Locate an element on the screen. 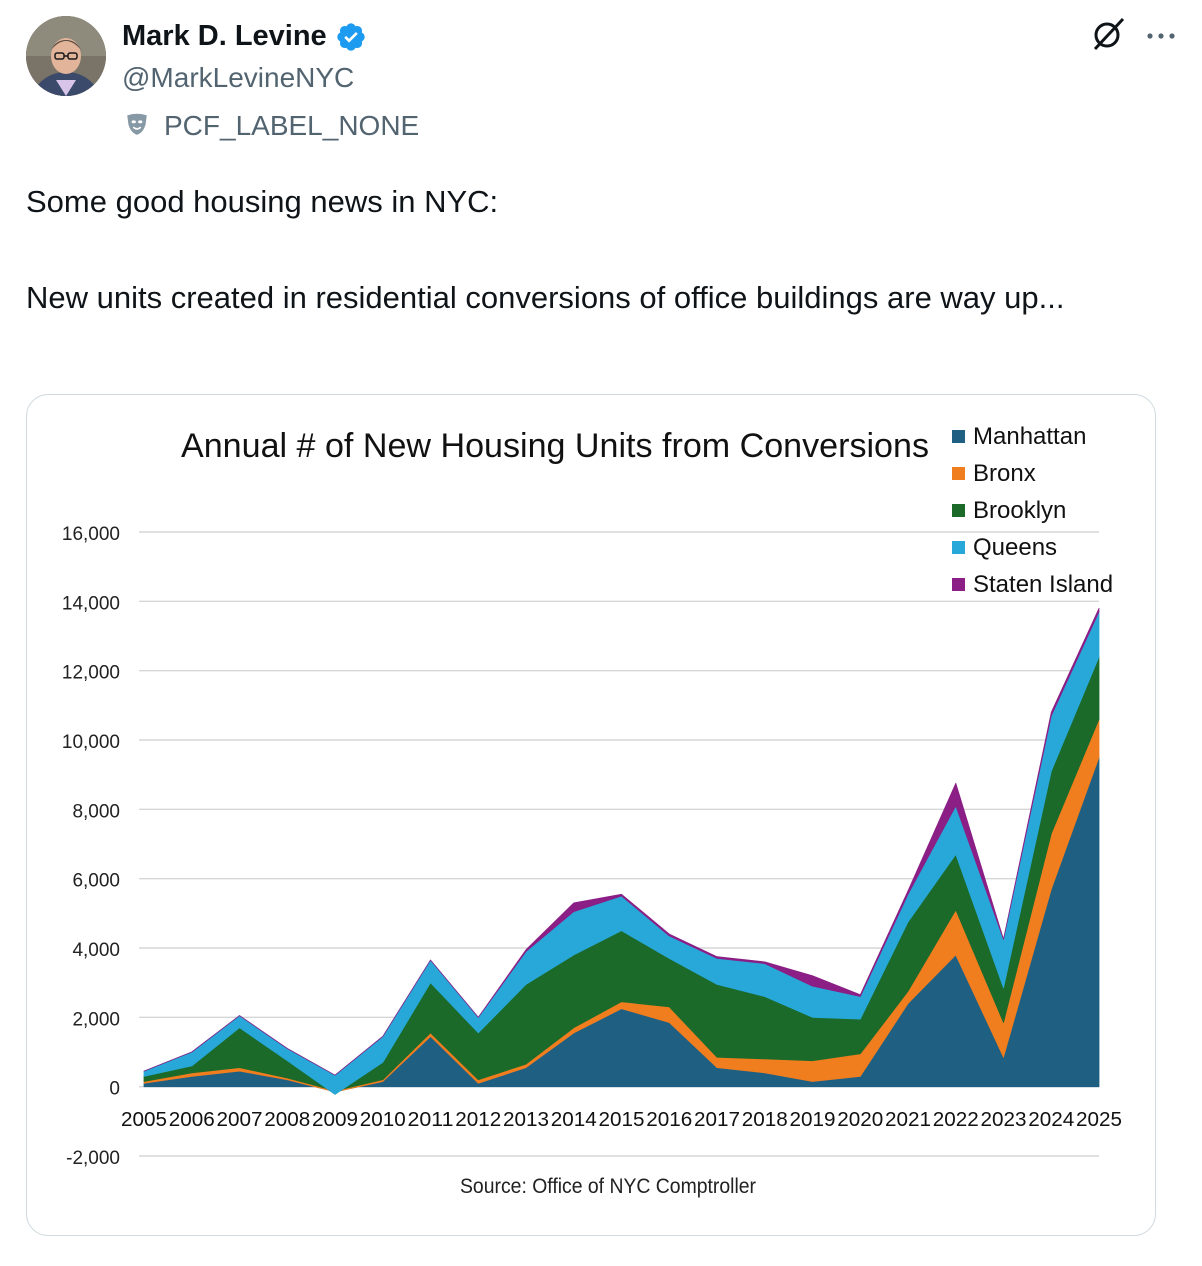 The height and width of the screenshot is (1266, 1202). y-tick-label: 2,000 is located at coordinates (96, 1019).